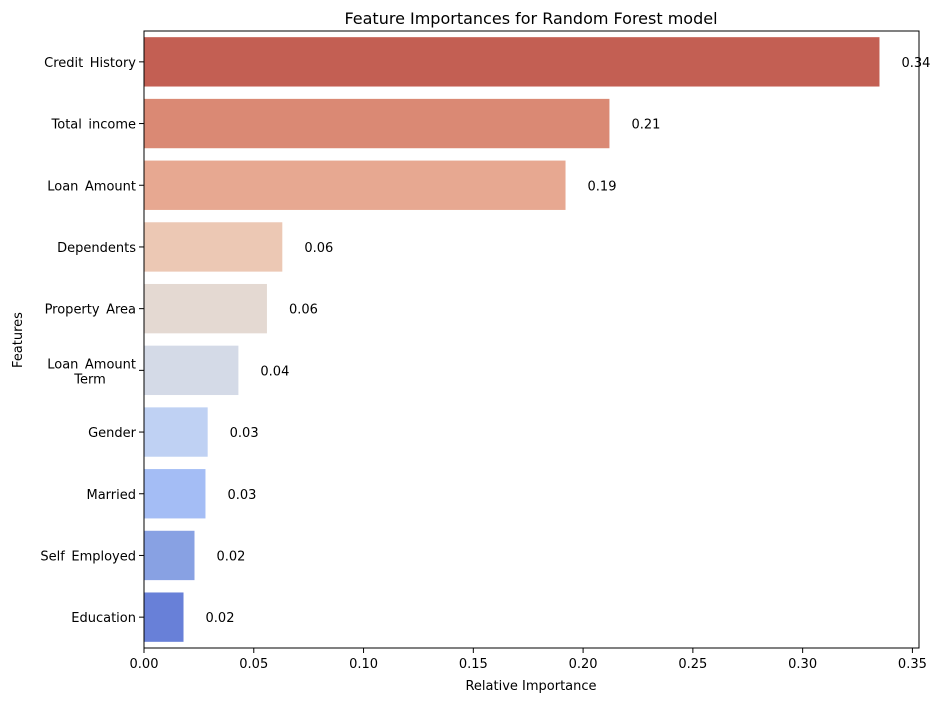 This screenshot has width=942, height=705. Describe the element at coordinates (253, 664) in the screenshot. I see `x-tick-label: 0.05` at that location.